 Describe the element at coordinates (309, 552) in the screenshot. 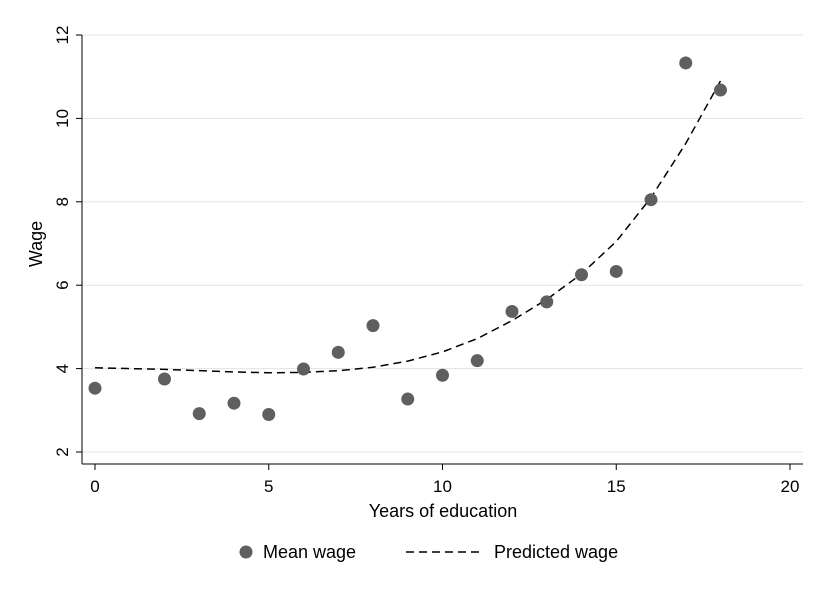

I see `legend-label-mean-wage: Mean wage` at that location.